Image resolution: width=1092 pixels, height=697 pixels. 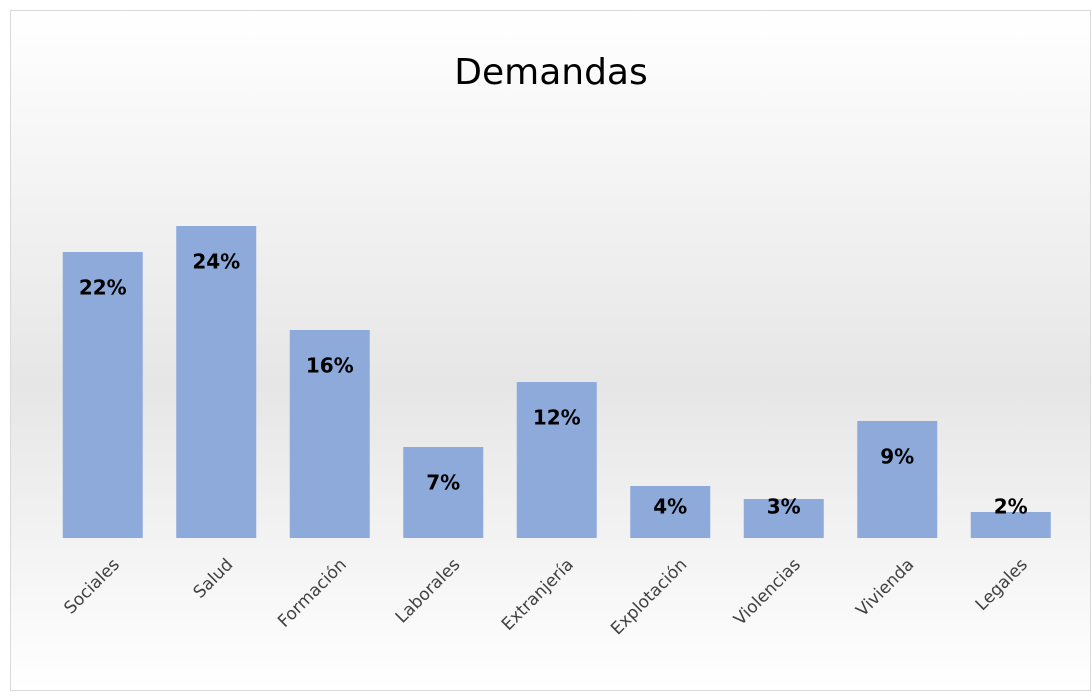 I want to click on data-label: 2%, so click(x=1011, y=507).